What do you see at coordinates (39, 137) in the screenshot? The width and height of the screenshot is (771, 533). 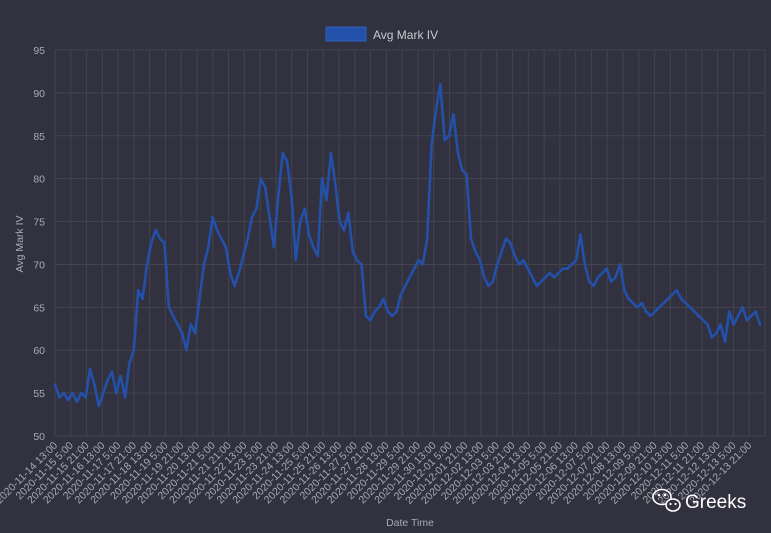 I see `y-tick-label: 85` at bounding box center [39, 137].